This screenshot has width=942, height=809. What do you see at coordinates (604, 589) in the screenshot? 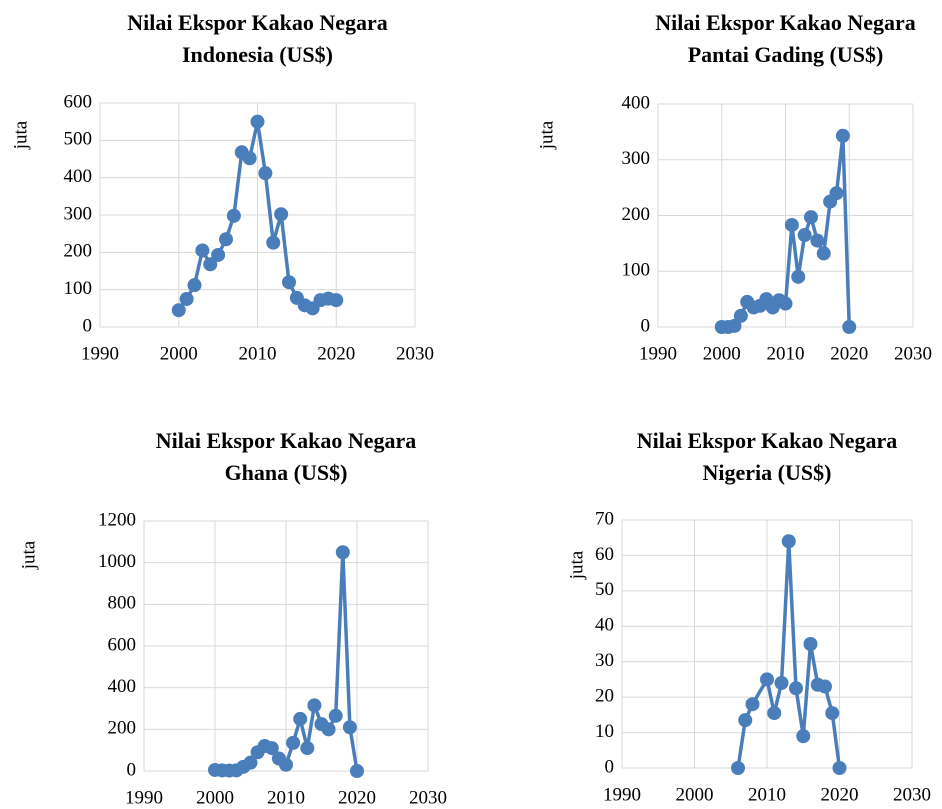
I see `y-tick-label: 50` at bounding box center [604, 589].